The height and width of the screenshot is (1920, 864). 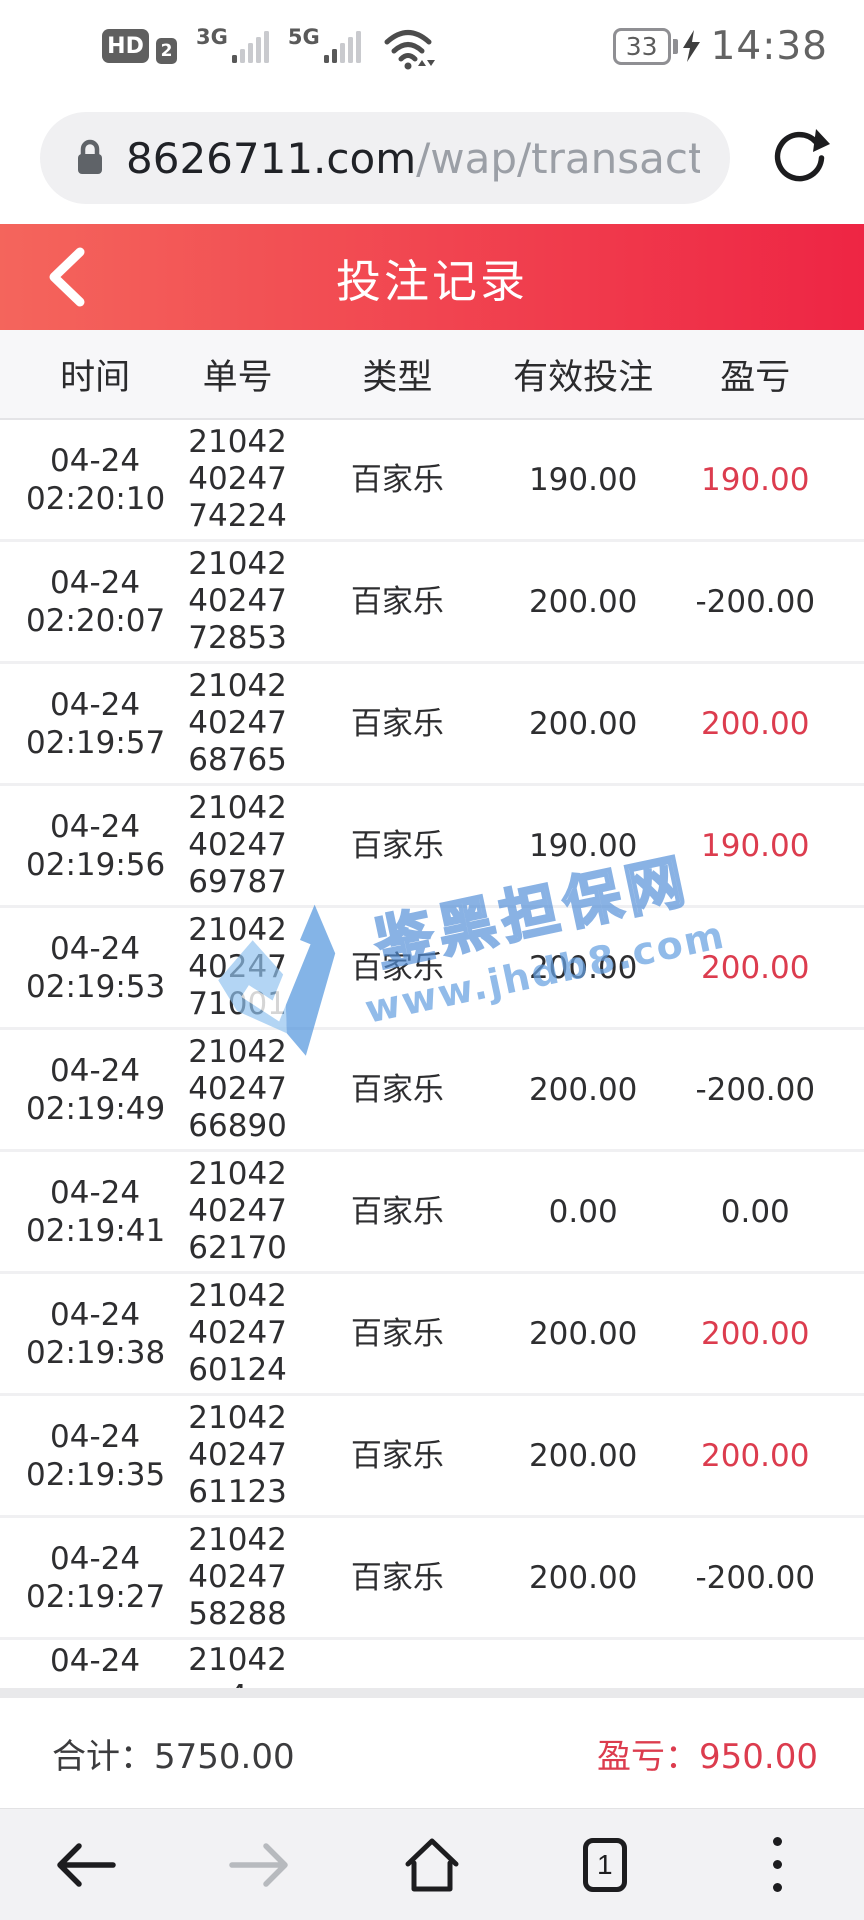 I want to click on status-right-icons: 33 14:38, so click(x=720, y=46).